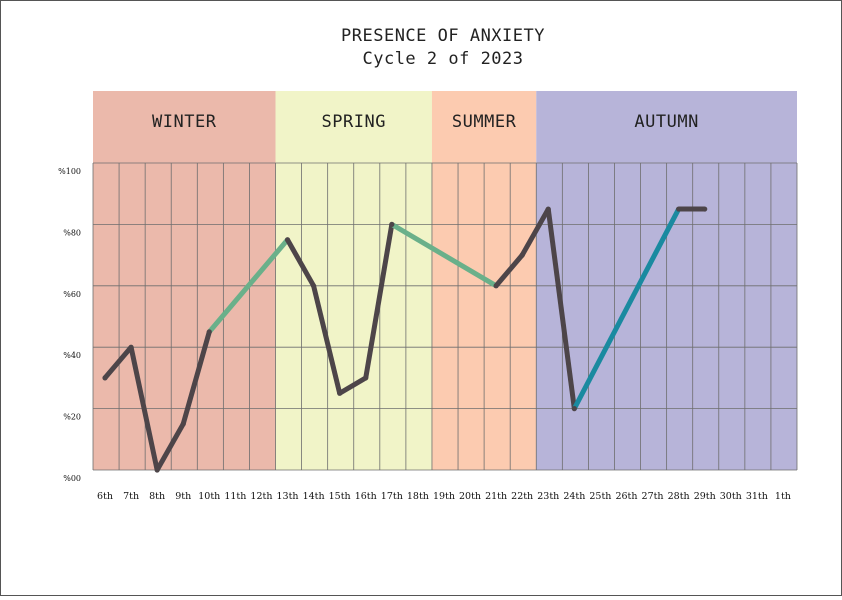 The width and height of the screenshot is (842, 600). I want to click on line-segment-7th-8th, so click(144, 408).